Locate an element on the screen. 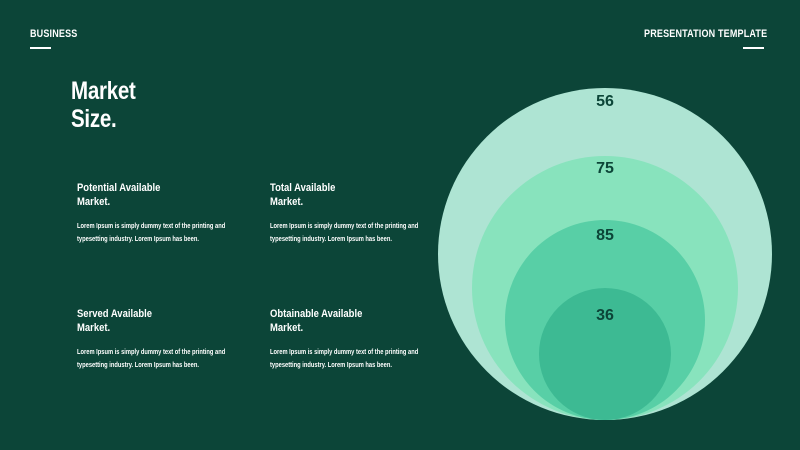 The width and height of the screenshot is (800, 450). brand-label: BUSINESS is located at coordinates (54, 34).